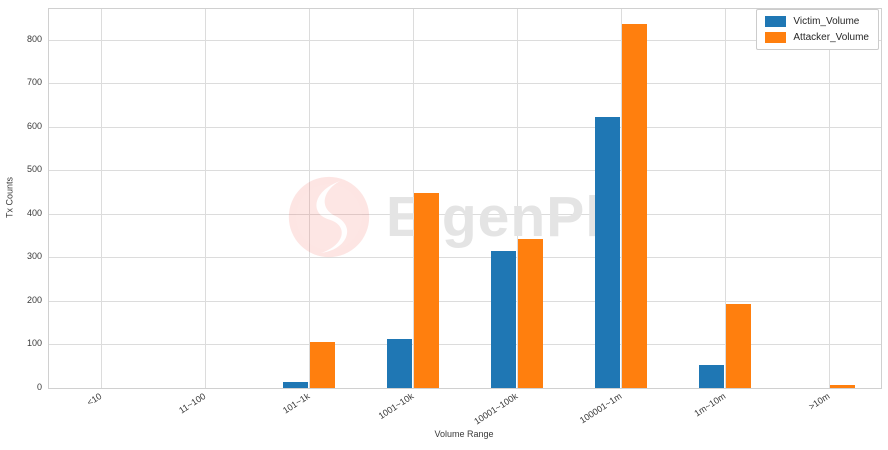  What do you see at coordinates (826, 21) in the screenshot?
I see `legend-label-victim: Victim_Volume` at bounding box center [826, 21].